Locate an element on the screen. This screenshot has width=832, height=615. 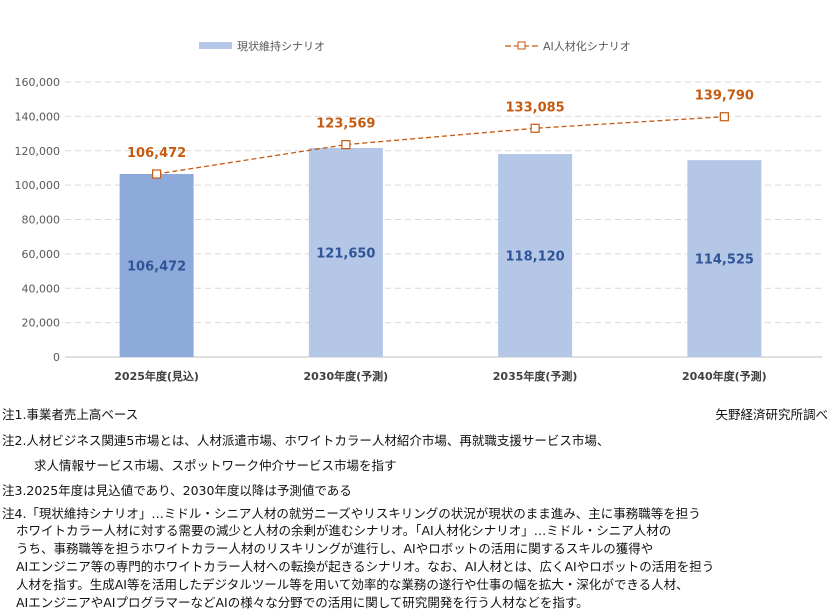
line-series is located at coordinates (440, 145).